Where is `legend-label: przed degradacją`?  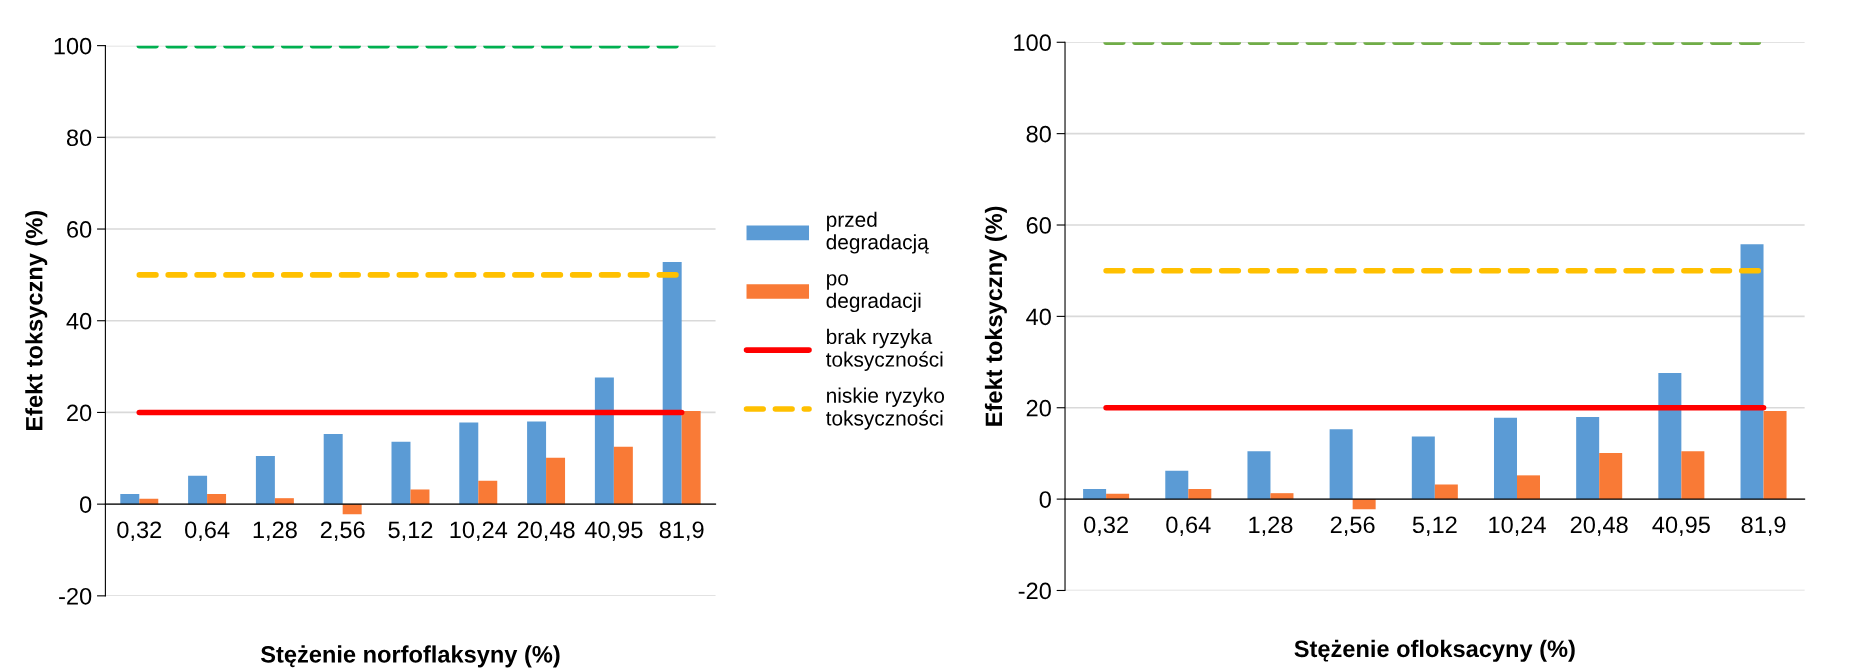
legend-label: przed degradacją is located at coordinates (877, 232).